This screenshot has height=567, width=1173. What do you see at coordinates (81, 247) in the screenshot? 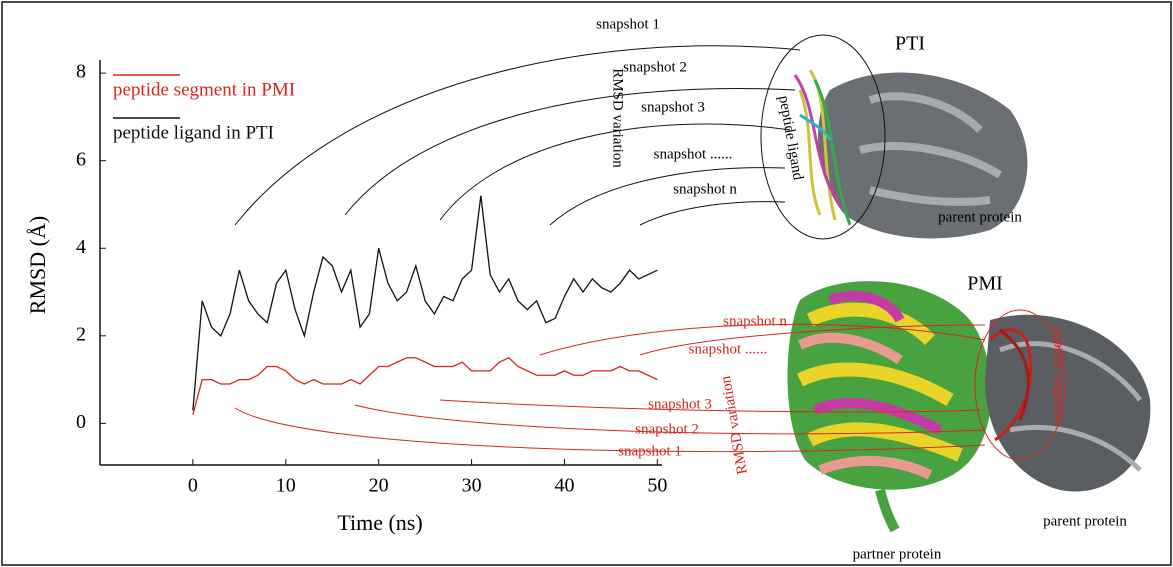
I see `y-tick-label: 4` at bounding box center [81, 247].